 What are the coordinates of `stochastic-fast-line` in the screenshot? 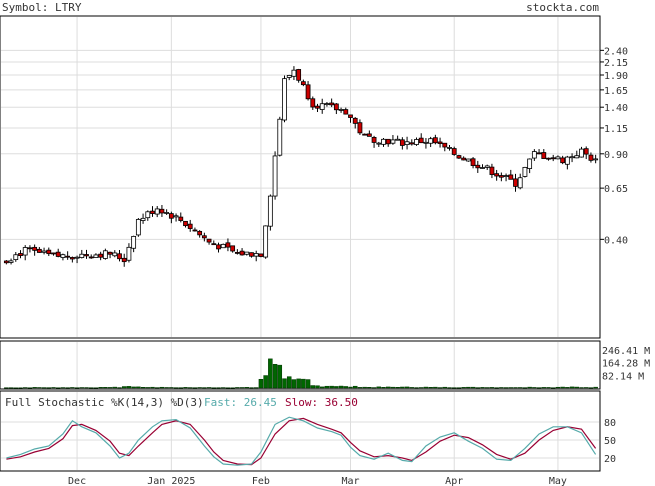 It's located at (301, 441).